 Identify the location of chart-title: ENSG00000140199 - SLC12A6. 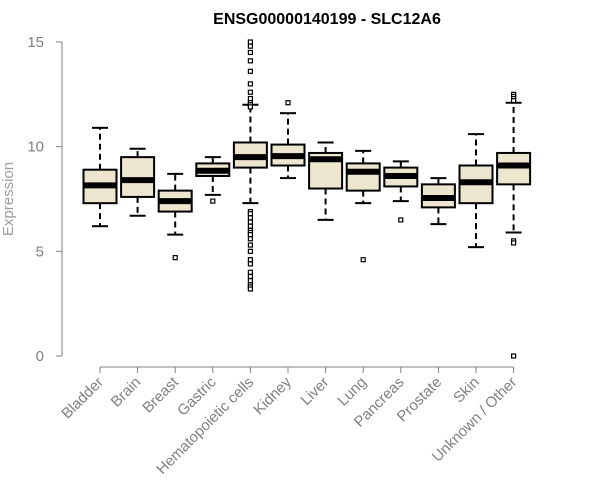
(327, 19).